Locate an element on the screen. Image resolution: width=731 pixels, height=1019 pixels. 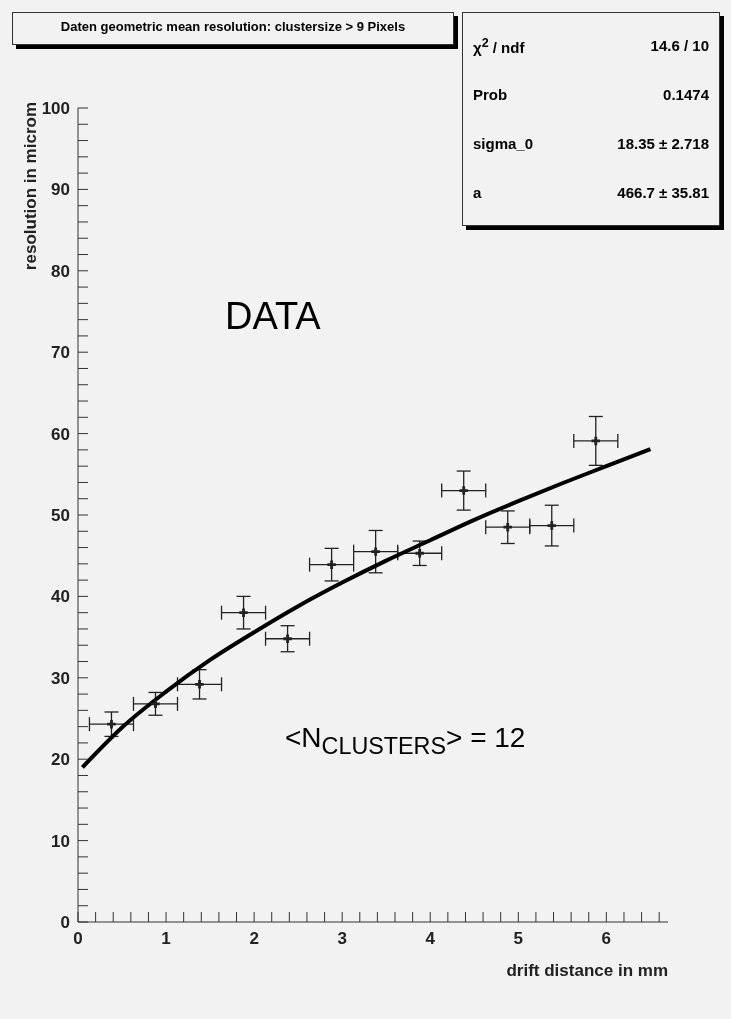
y-tick-label: 10 is located at coordinates (60, 841).